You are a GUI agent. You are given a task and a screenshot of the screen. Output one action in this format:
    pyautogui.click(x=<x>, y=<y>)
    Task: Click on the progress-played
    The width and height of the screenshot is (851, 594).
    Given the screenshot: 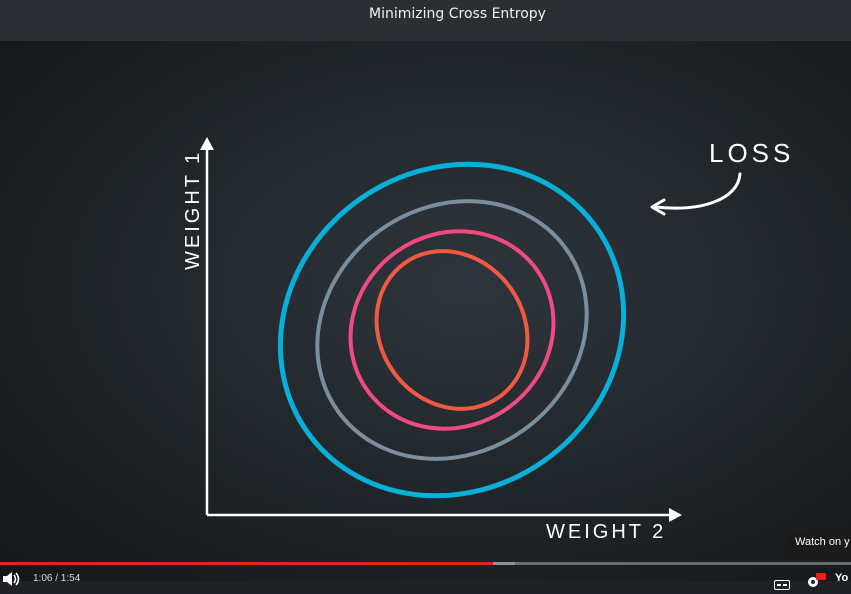 What is the action you would take?
    pyautogui.click(x=246, y=563)
    